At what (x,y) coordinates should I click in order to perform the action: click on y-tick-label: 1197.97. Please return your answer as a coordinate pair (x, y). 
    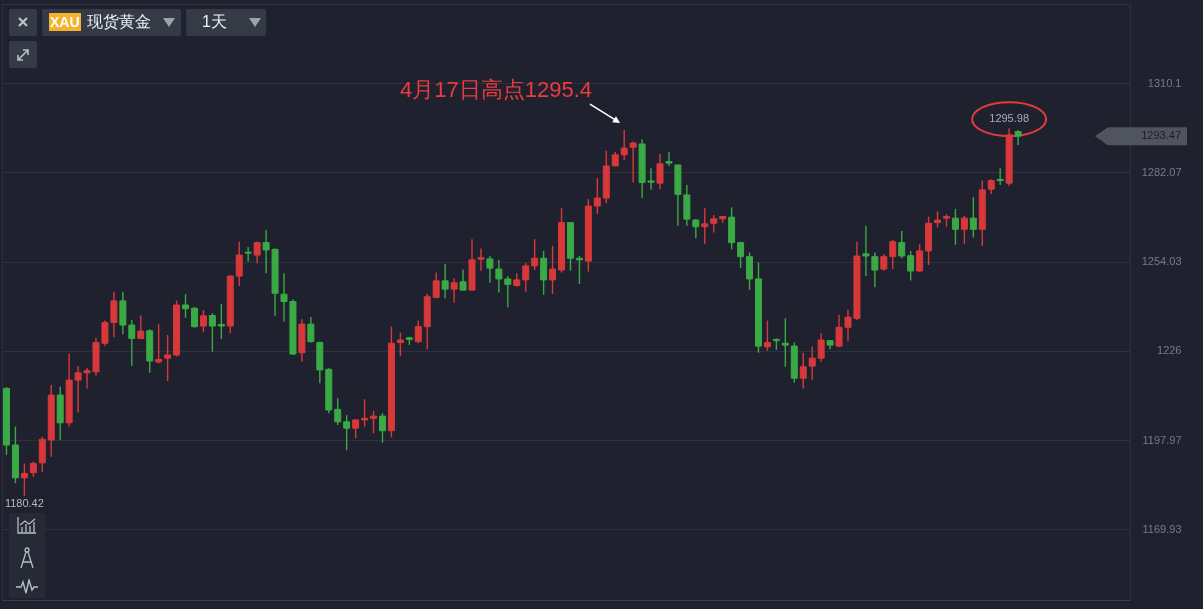
    Looking at the image, I should click on (1162, 439).